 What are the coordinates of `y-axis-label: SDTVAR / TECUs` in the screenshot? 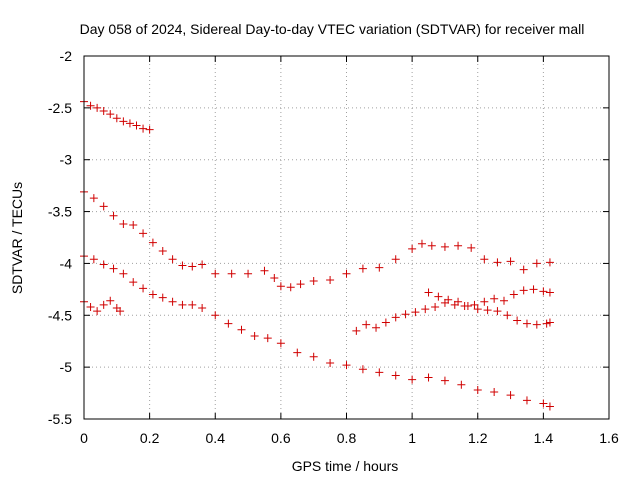 It's located at (17, 238).